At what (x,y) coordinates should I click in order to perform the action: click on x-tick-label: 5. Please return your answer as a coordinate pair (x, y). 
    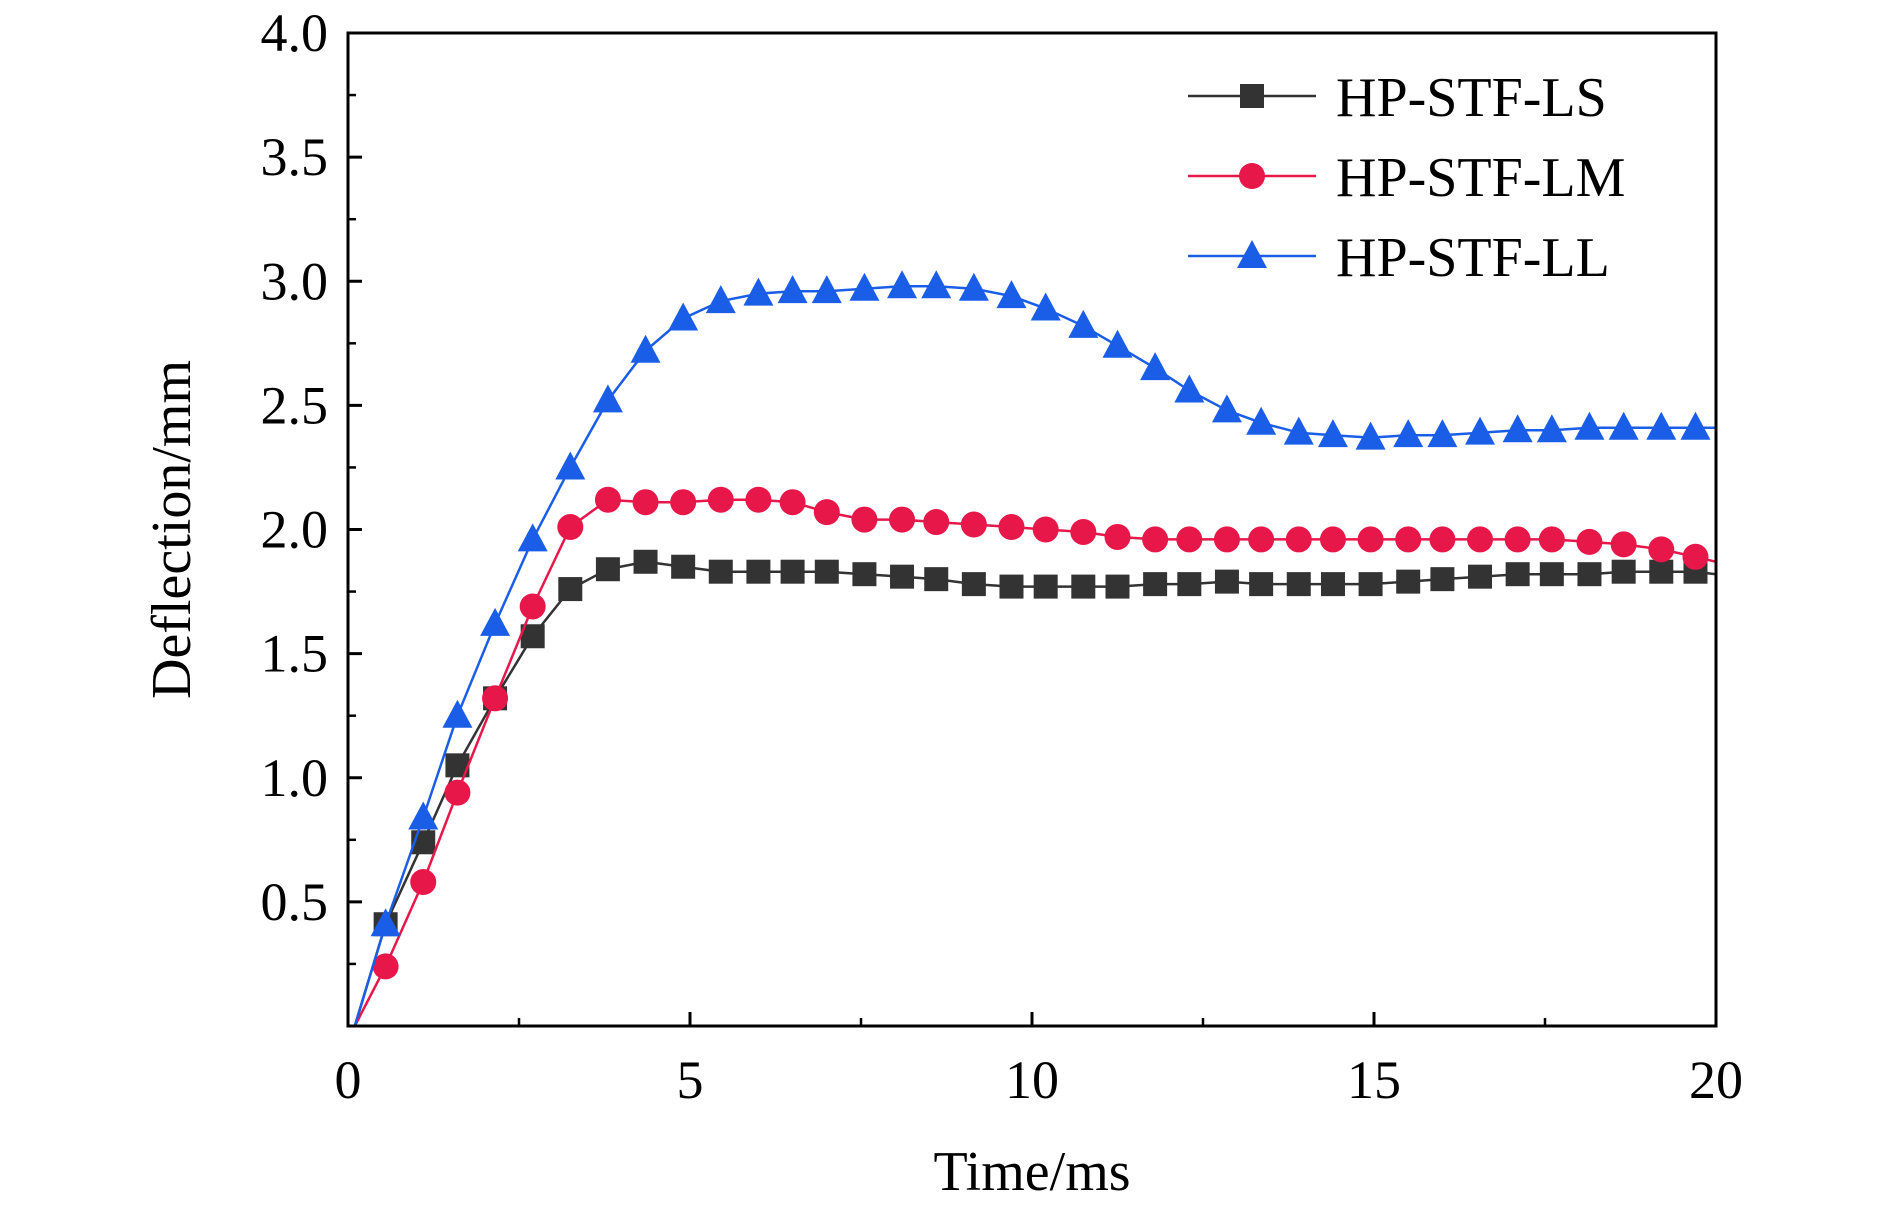
    Looking at the image, I should click on (690, 1080).